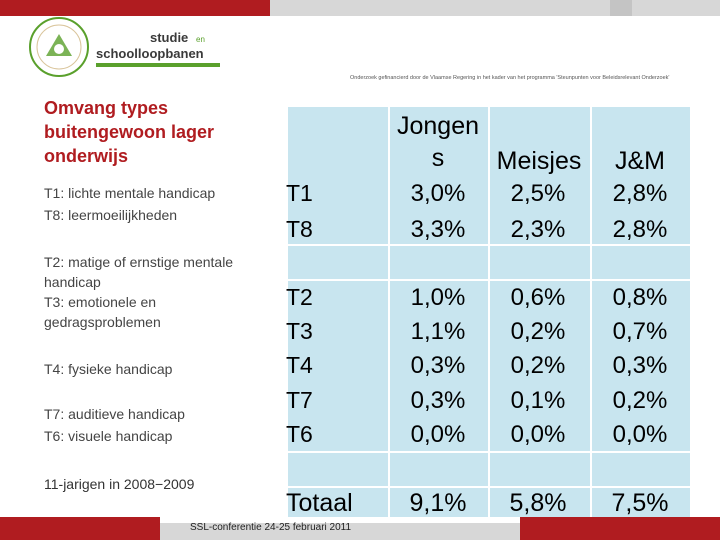 Image resolution: width=720 pixels, height=540 pixels. I want to click on bottom-banner, so click(360, 528).